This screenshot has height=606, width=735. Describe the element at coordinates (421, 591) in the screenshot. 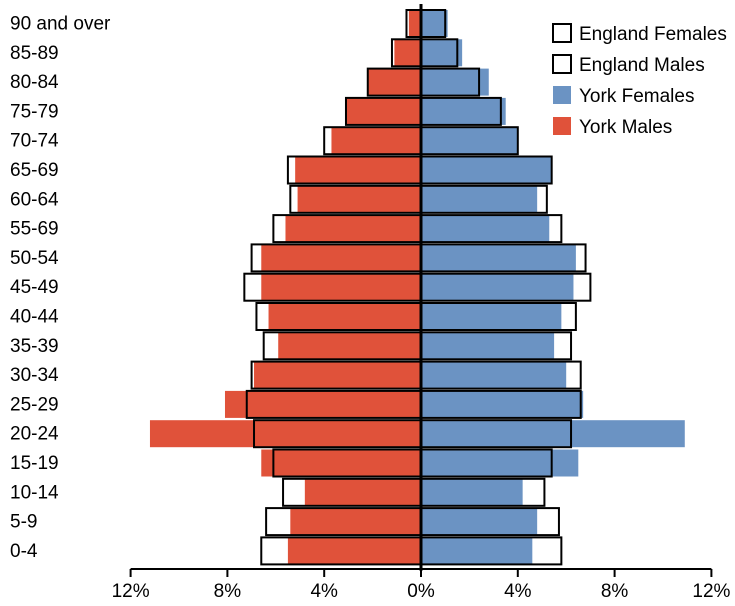

I see `x-tick-label: 0%` at that location.